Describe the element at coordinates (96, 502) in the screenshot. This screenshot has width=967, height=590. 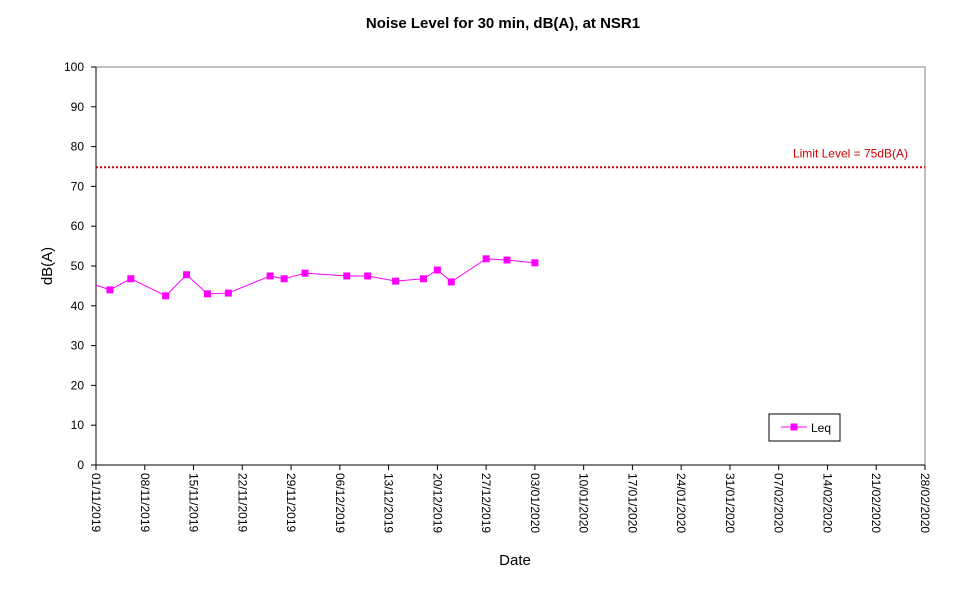
I see `x-tick-label: 01/11/2019` at that location.